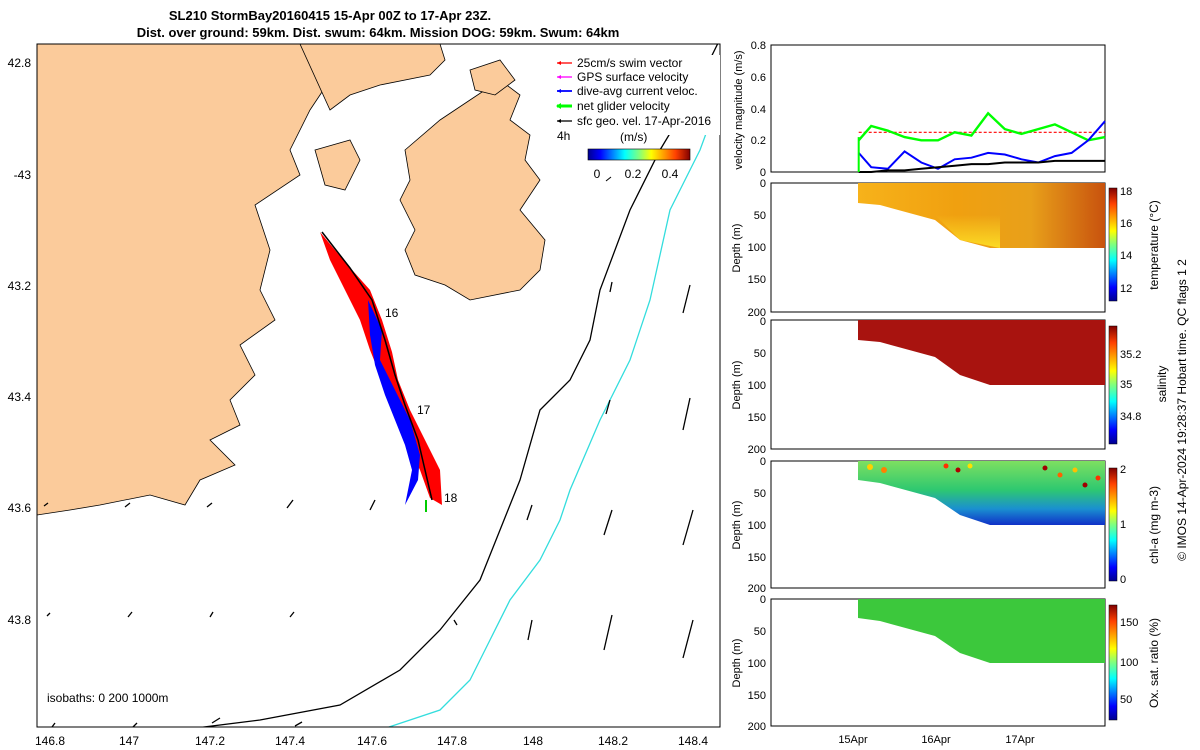 This screenshot has width=1200, height=750. What do you see at coordinates (1113, 662) in the screenshot?
I see `oxygen-colorbar` at bounding box center [1113, 662].